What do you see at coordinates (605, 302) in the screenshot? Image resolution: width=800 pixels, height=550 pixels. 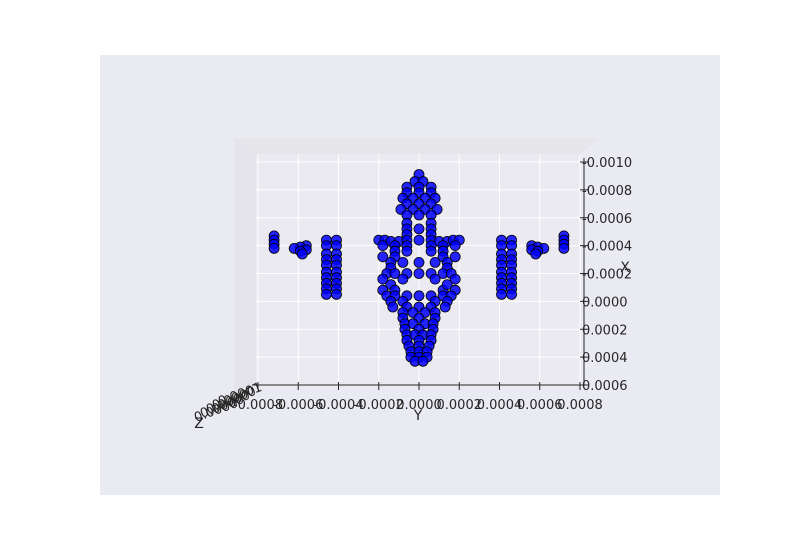 I see `y-tick-label: 0.0000` at bounding box center [605, 302].